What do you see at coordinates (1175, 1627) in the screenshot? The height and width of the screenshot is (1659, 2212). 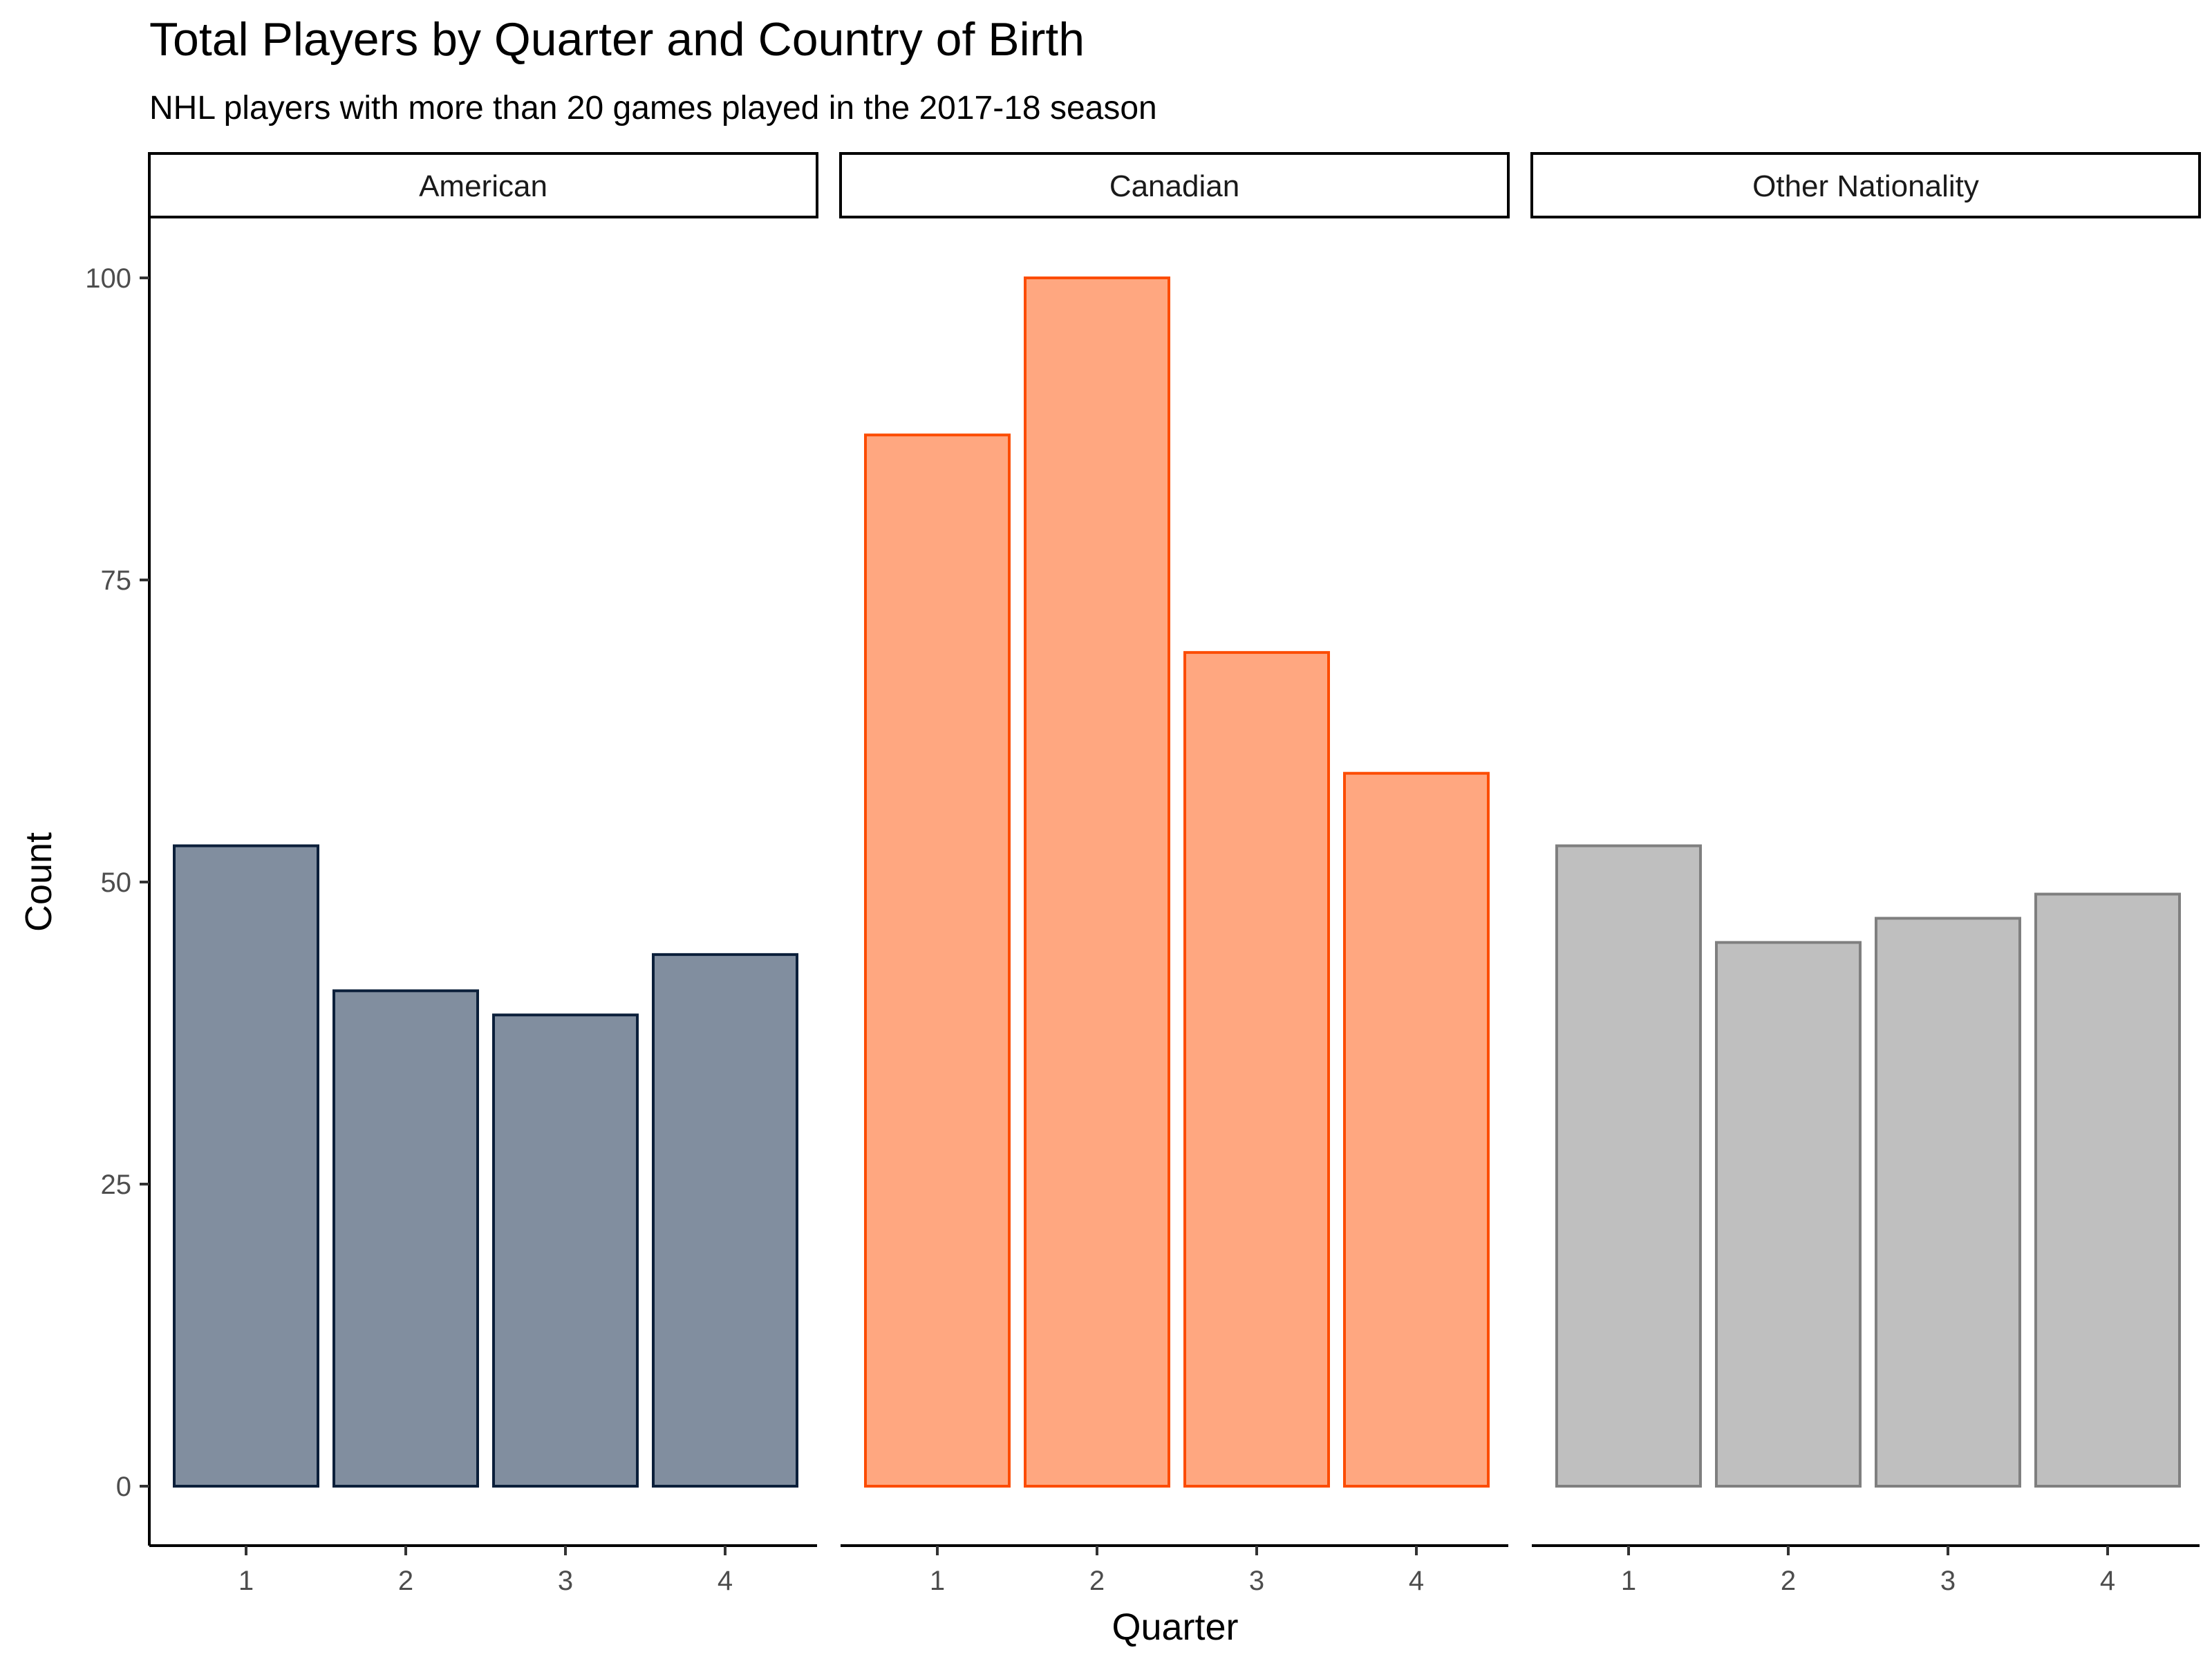 I see `x-axis-title: Quarter` at bounding box center [1175, 1627].